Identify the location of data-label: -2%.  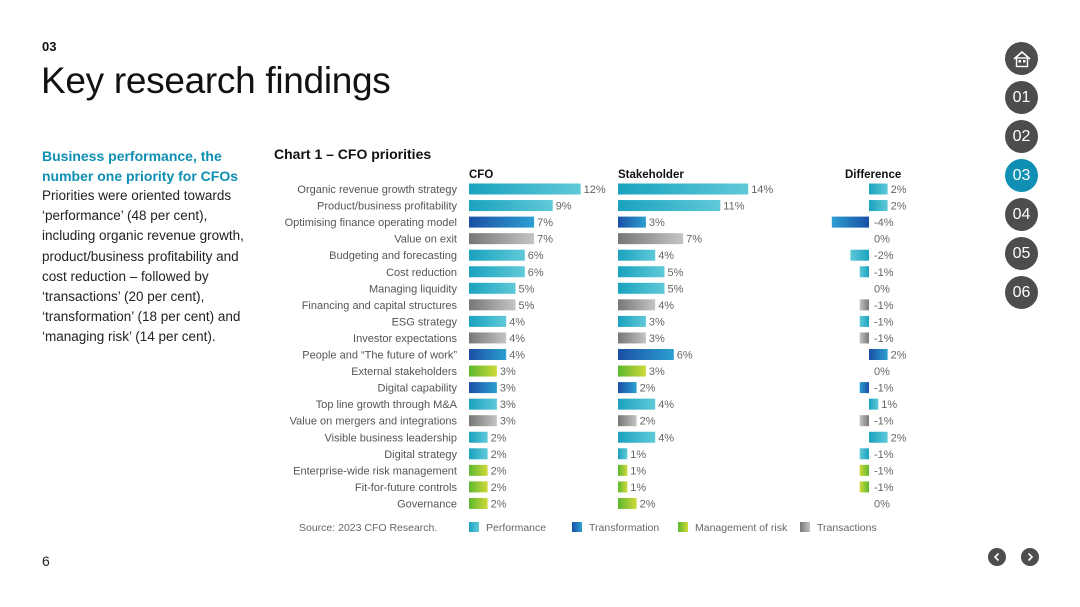
(884, 256).